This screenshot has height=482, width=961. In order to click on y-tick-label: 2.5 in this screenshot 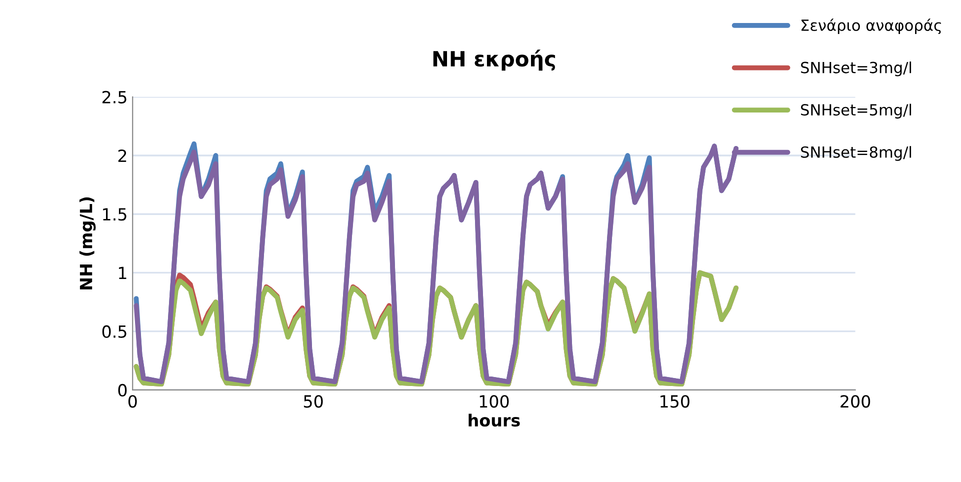, I will do `click(114, 97)`.